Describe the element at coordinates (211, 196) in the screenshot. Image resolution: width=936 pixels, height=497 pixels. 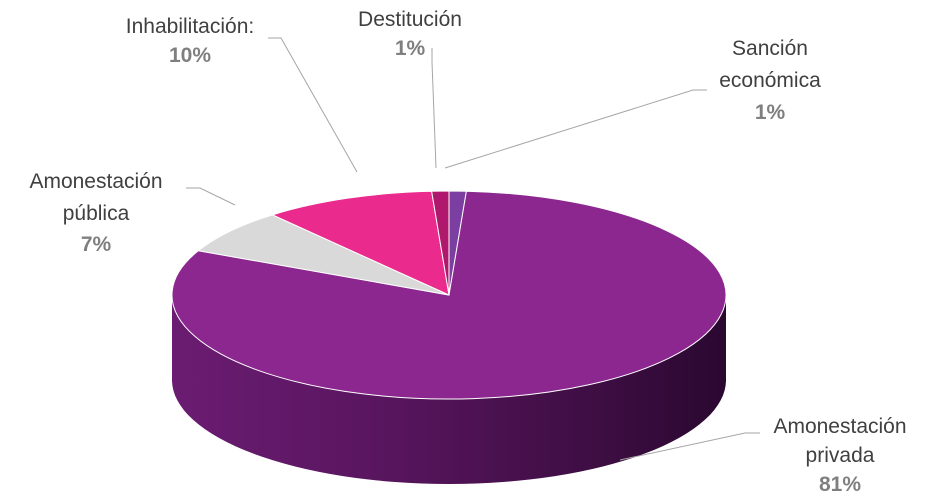
I see `leader-line-amonestacion-publica` at that location.